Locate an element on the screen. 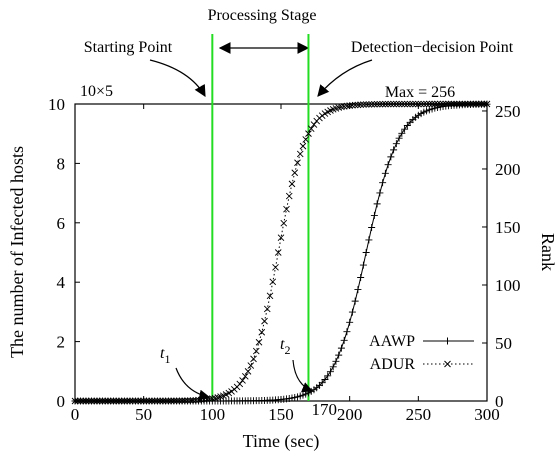  legend-marker-aawp is located at coordinates (447, 341).